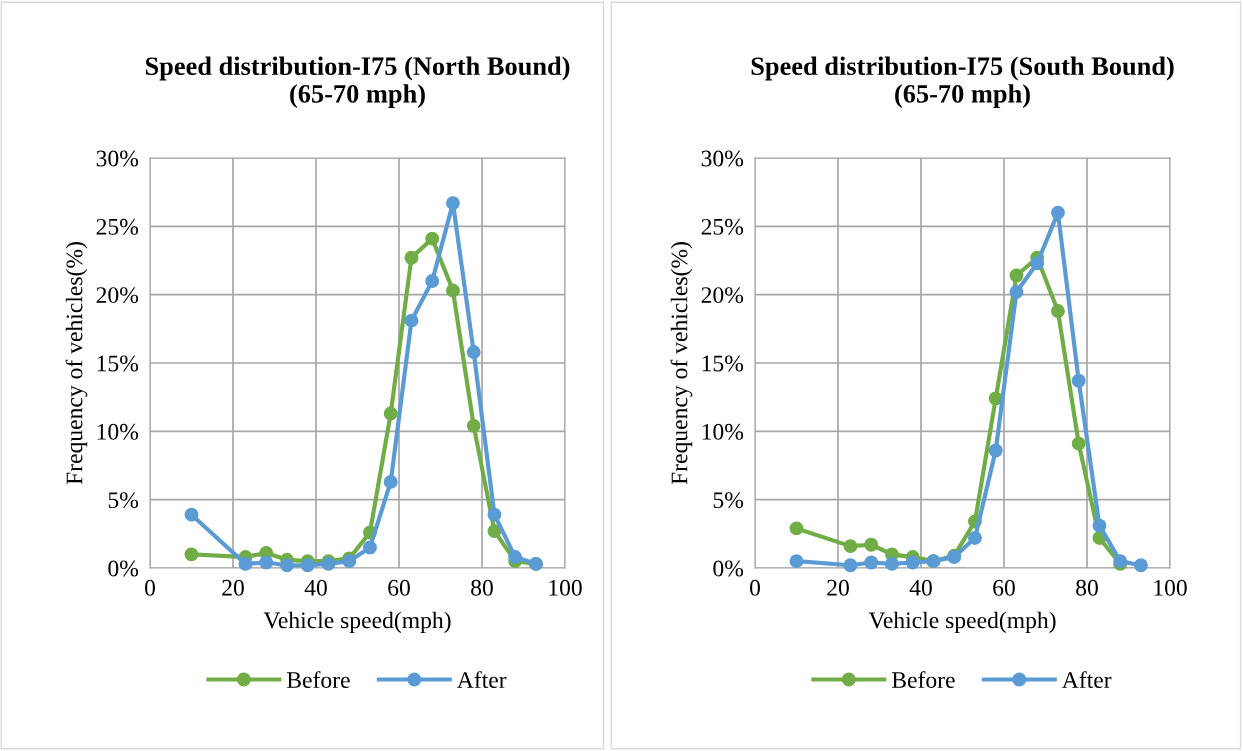 The image size is (1243, 751). I want to click on chart-title: Speed distribution-I75 (North Bound) (65-70 mph), so click(357, 82).